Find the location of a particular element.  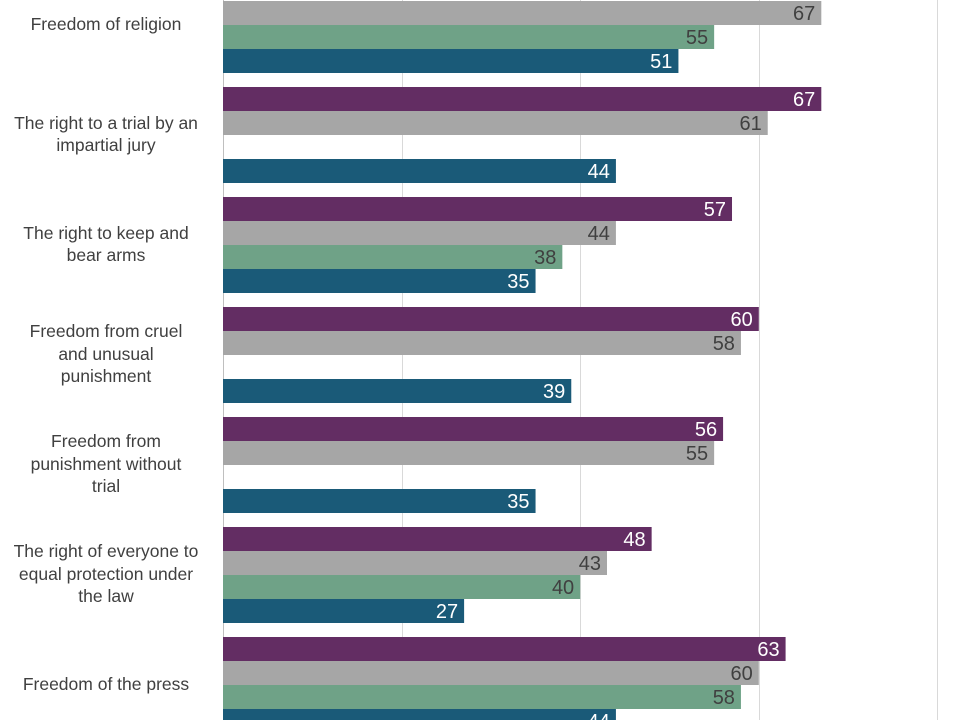

category-label-line: equal protection under is located at coordinates (106, 573).